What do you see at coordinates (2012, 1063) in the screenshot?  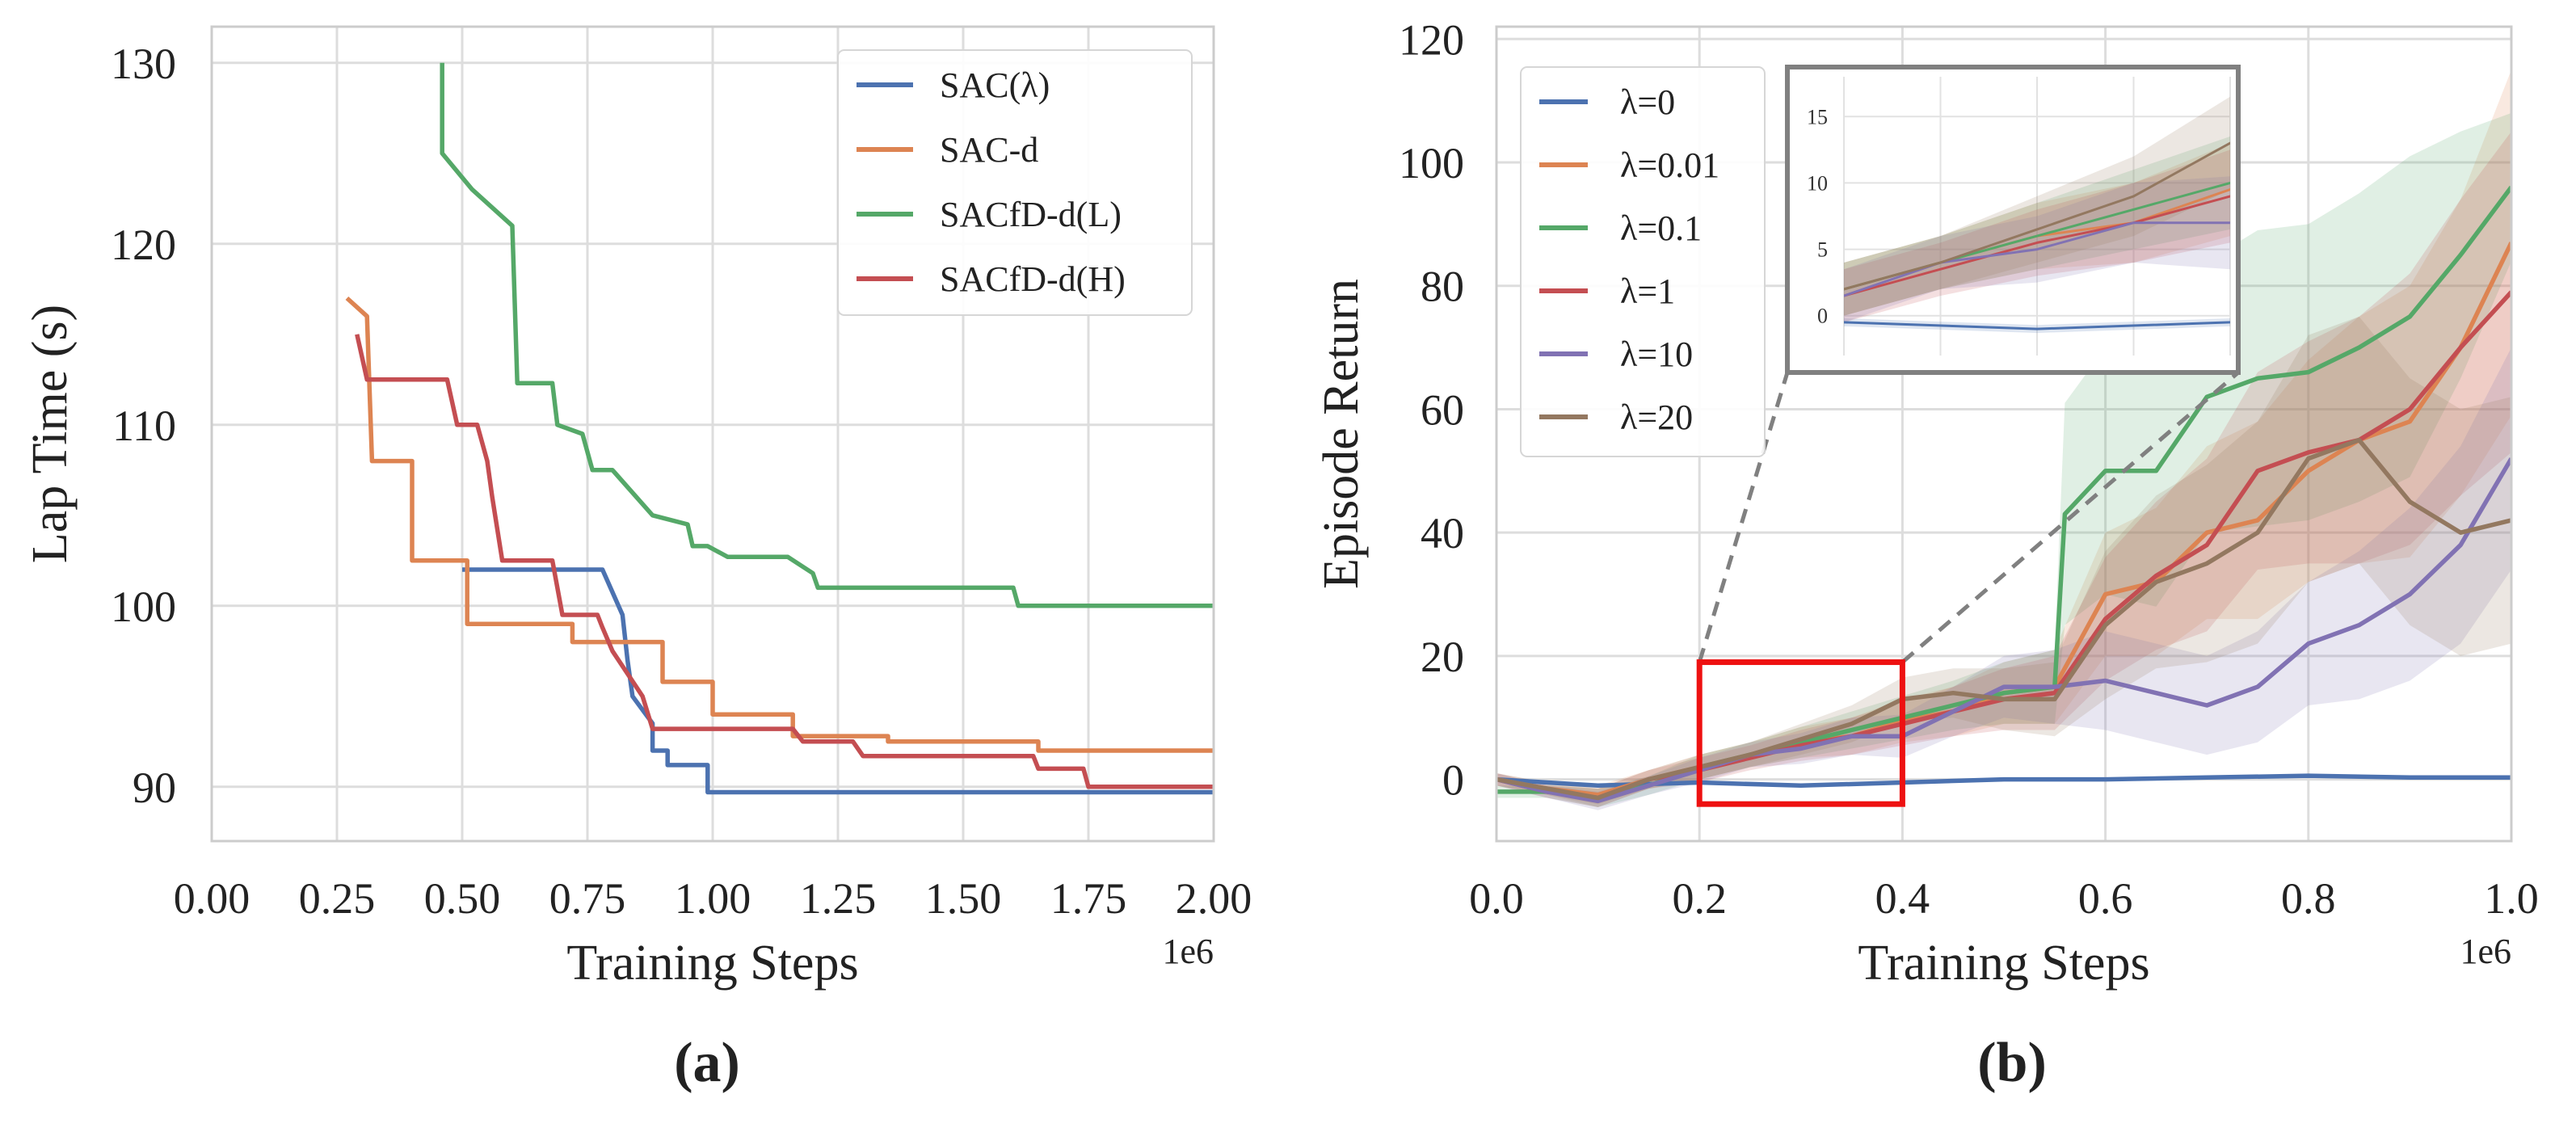 I see `panel-label-b: (b)` at bounding box center [2012, 1063].